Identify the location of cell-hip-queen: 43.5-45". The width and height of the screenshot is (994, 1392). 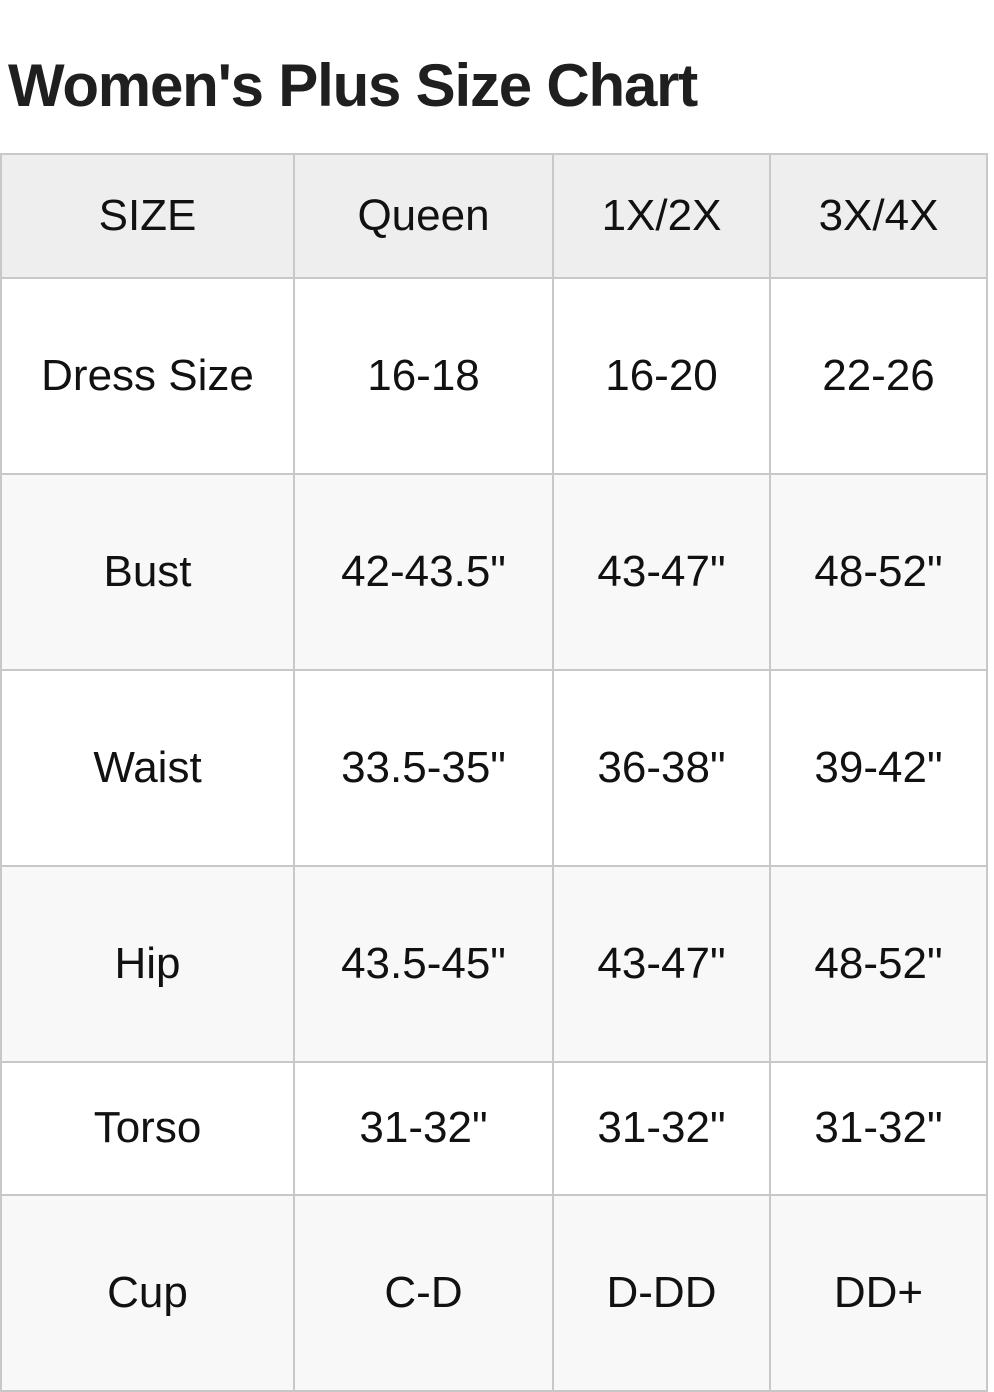
(423, 964).